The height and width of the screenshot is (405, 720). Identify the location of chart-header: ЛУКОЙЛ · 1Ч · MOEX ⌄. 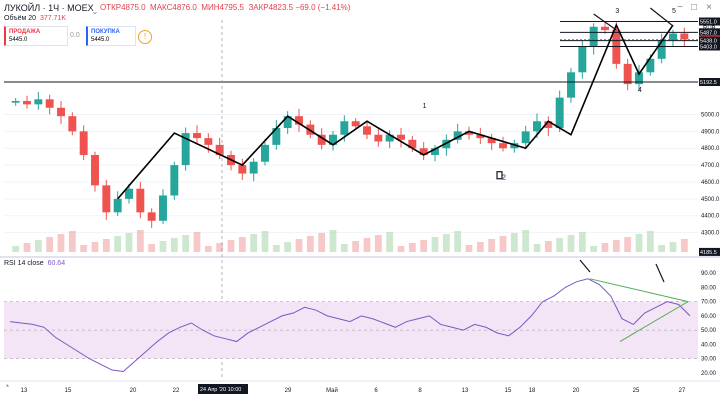
(51, 9).